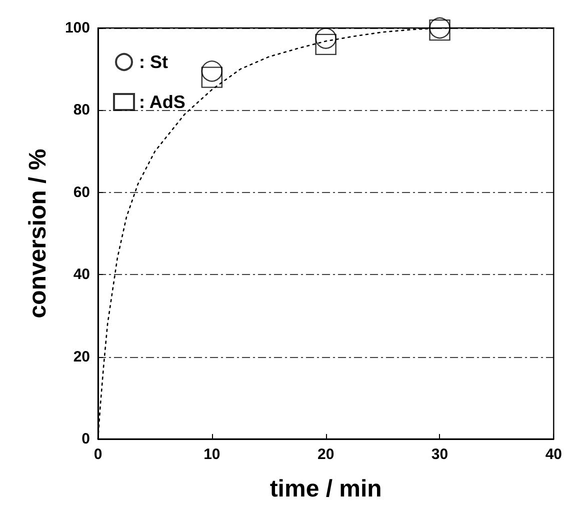 The image size is (573, 514). I want to click on x-tick-label: 10, so click(212, 454).